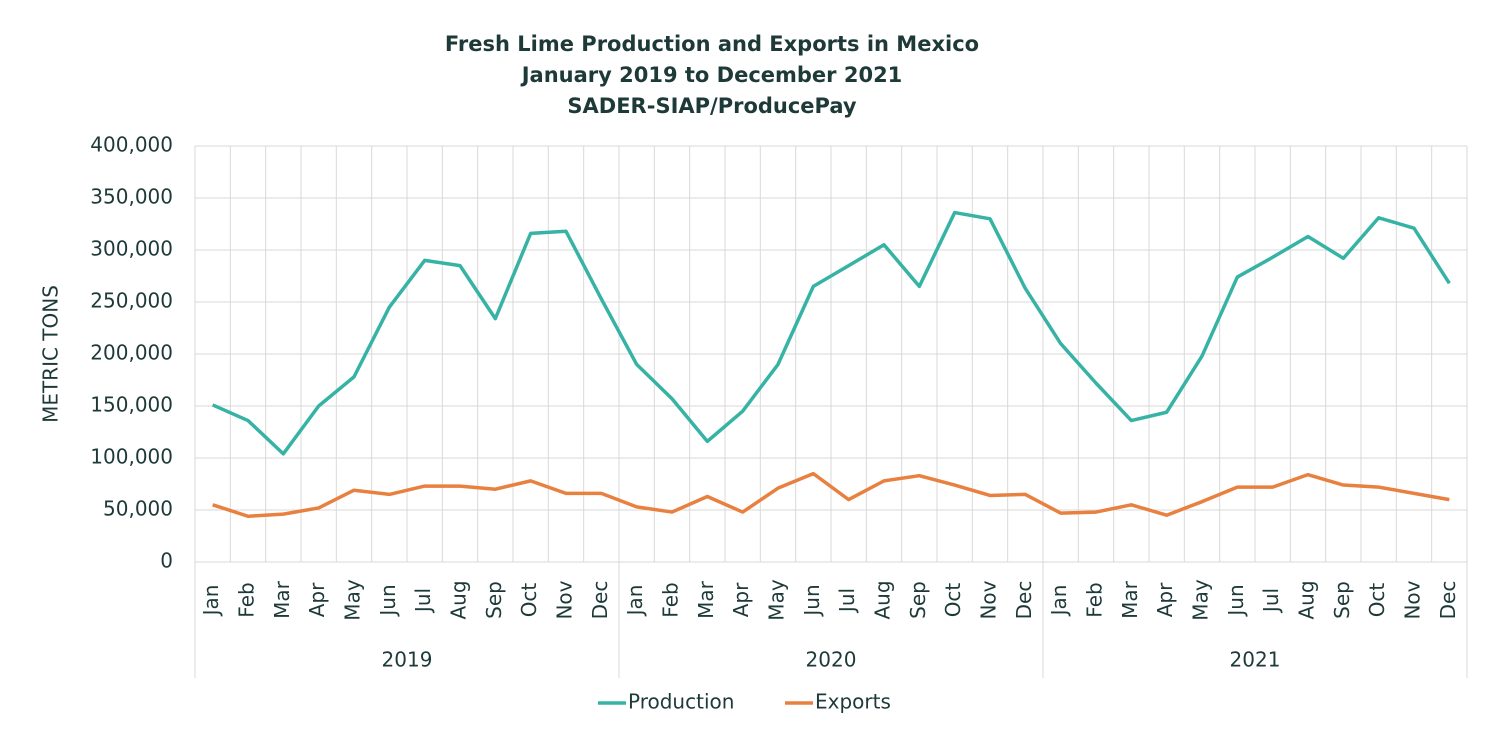  What do you see at coordinates (407, 660) in the screenshot?
I see `x-group-label: 2019` at bounding box center [407, 660].